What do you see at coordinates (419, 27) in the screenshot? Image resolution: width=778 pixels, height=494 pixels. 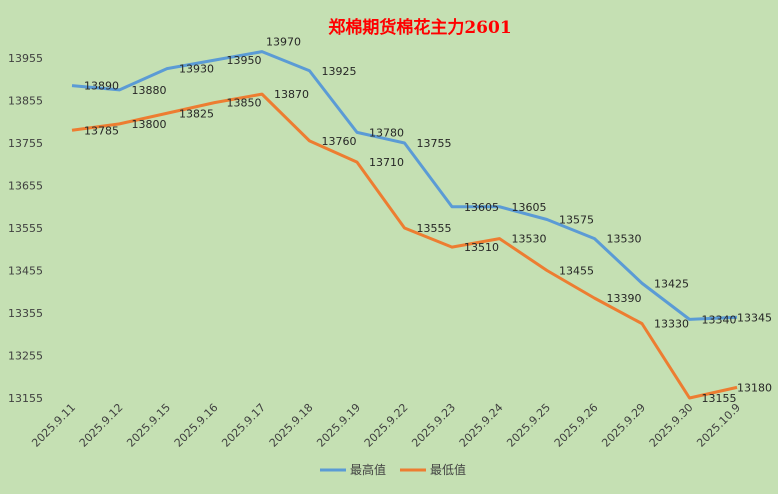 I see `chart-title: 郑棉期货棉花主力2601` at bounding box center [419, 27].